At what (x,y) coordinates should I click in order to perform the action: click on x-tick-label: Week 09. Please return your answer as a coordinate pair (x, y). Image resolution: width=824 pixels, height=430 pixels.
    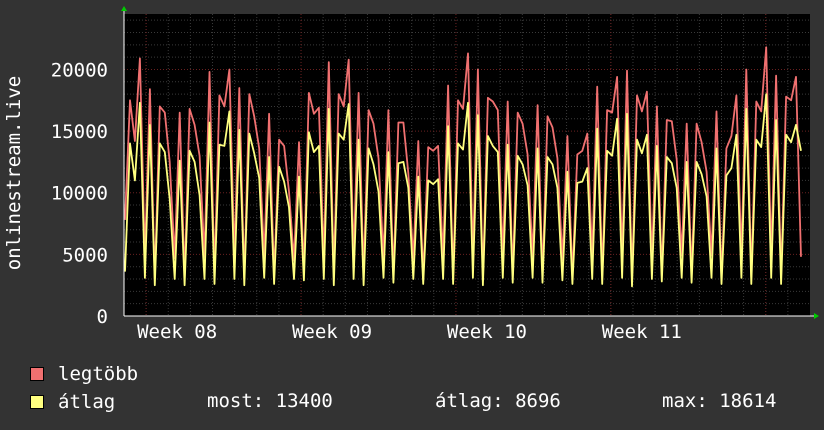
    Looking at the image, I should click on (332, 332).